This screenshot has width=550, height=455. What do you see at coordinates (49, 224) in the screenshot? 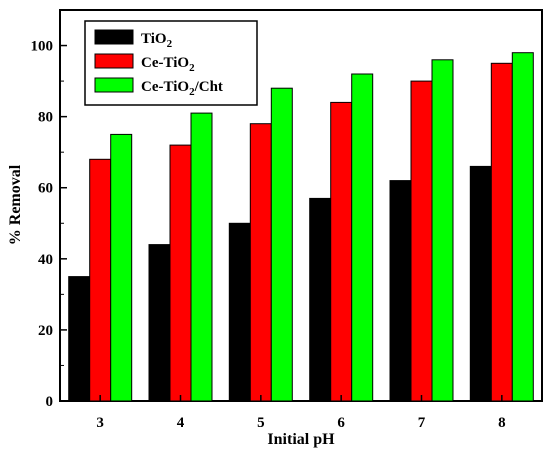
I see `y-axis-ticks: 0 20 40 60 80 100` at bounding box center [49, 224].